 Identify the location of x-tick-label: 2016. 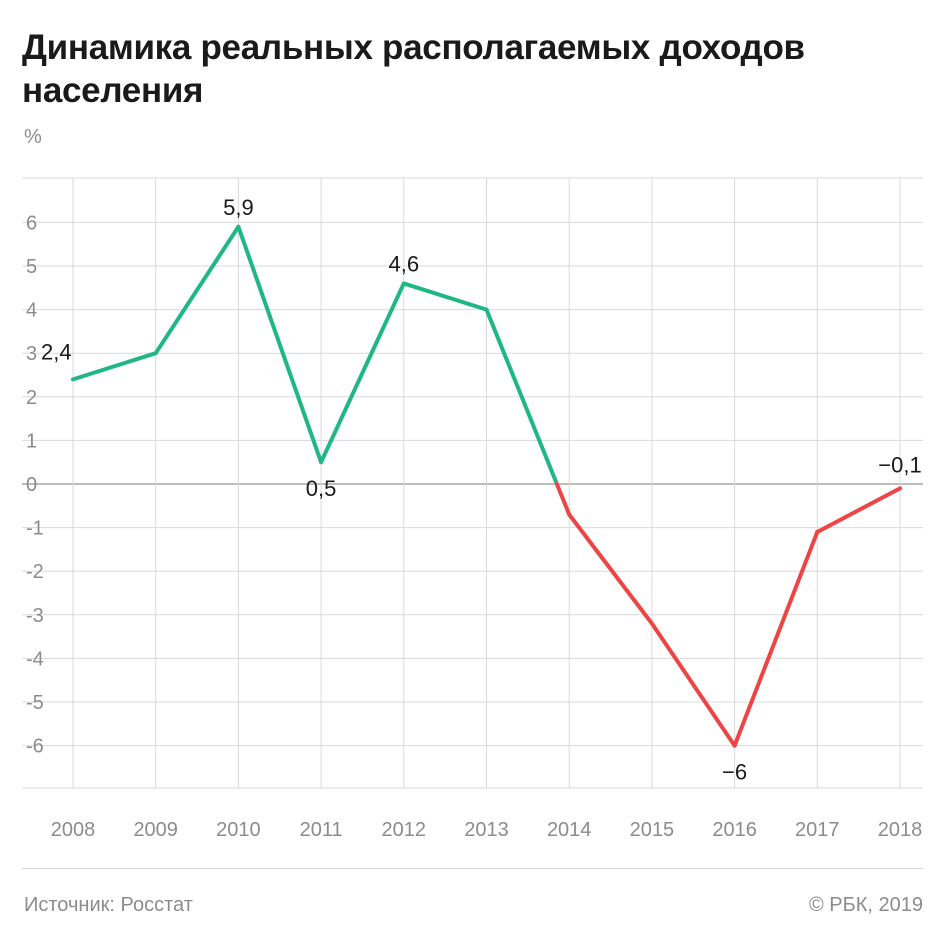
(734, 830).